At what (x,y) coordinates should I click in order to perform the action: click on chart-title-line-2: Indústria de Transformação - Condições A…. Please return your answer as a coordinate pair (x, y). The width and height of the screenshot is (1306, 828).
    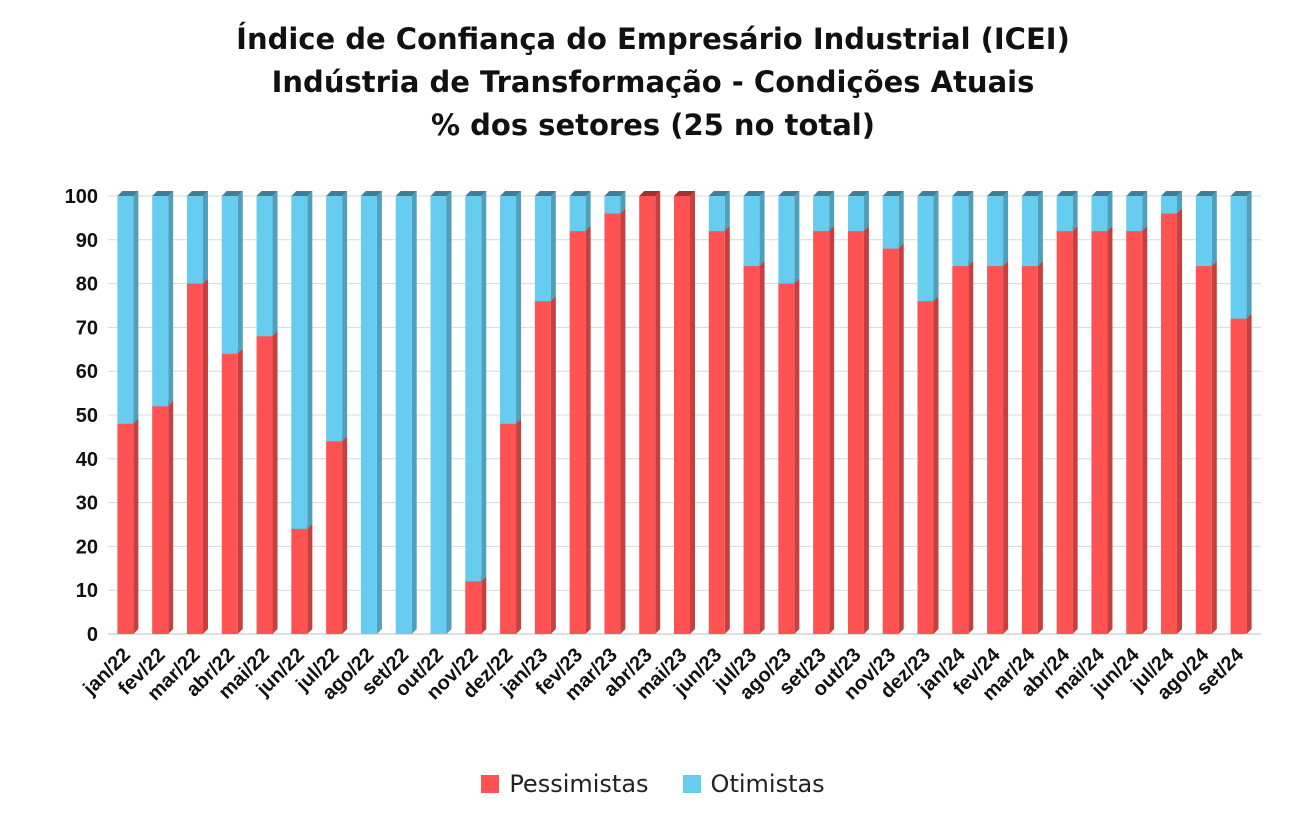
    Looking at the image, I should click on (653, 82).